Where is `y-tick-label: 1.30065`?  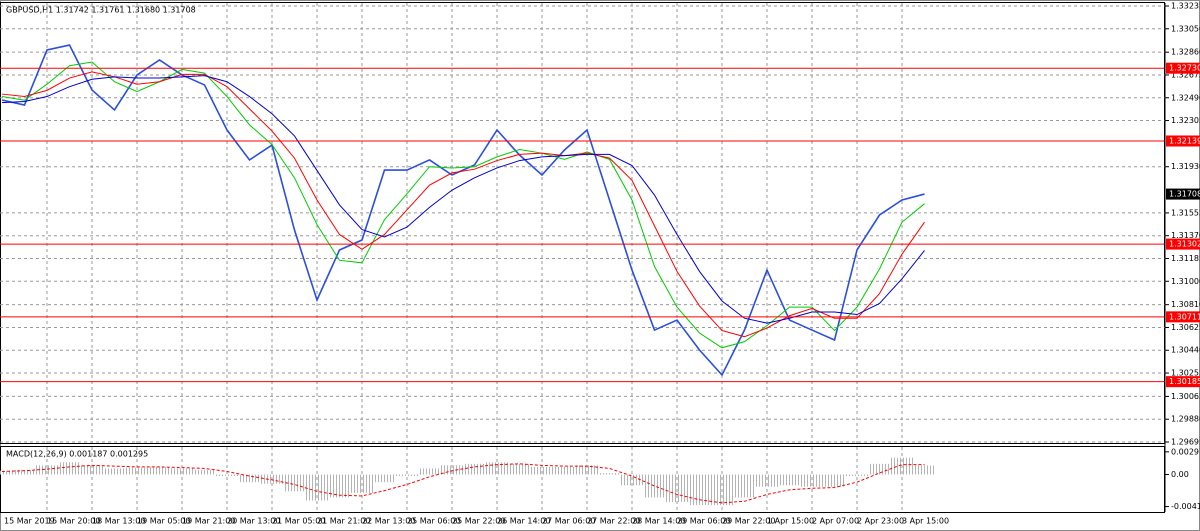
y-tick-label: 1.30065 is located at coordinates (1185, 396).